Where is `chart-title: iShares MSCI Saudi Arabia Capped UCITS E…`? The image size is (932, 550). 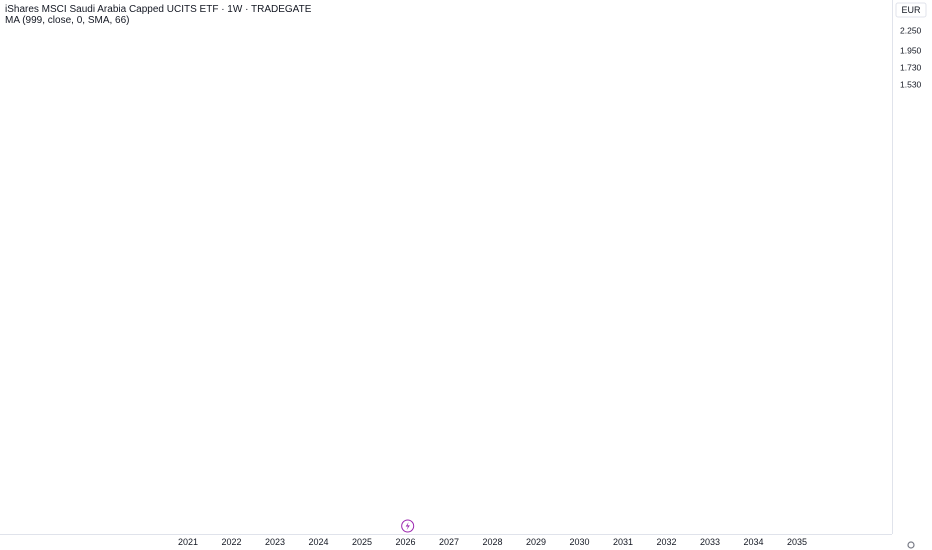
chart-title: iShares MSCI Saudi Arabia Capped UCITS E… is located at coordinates (158, 9).